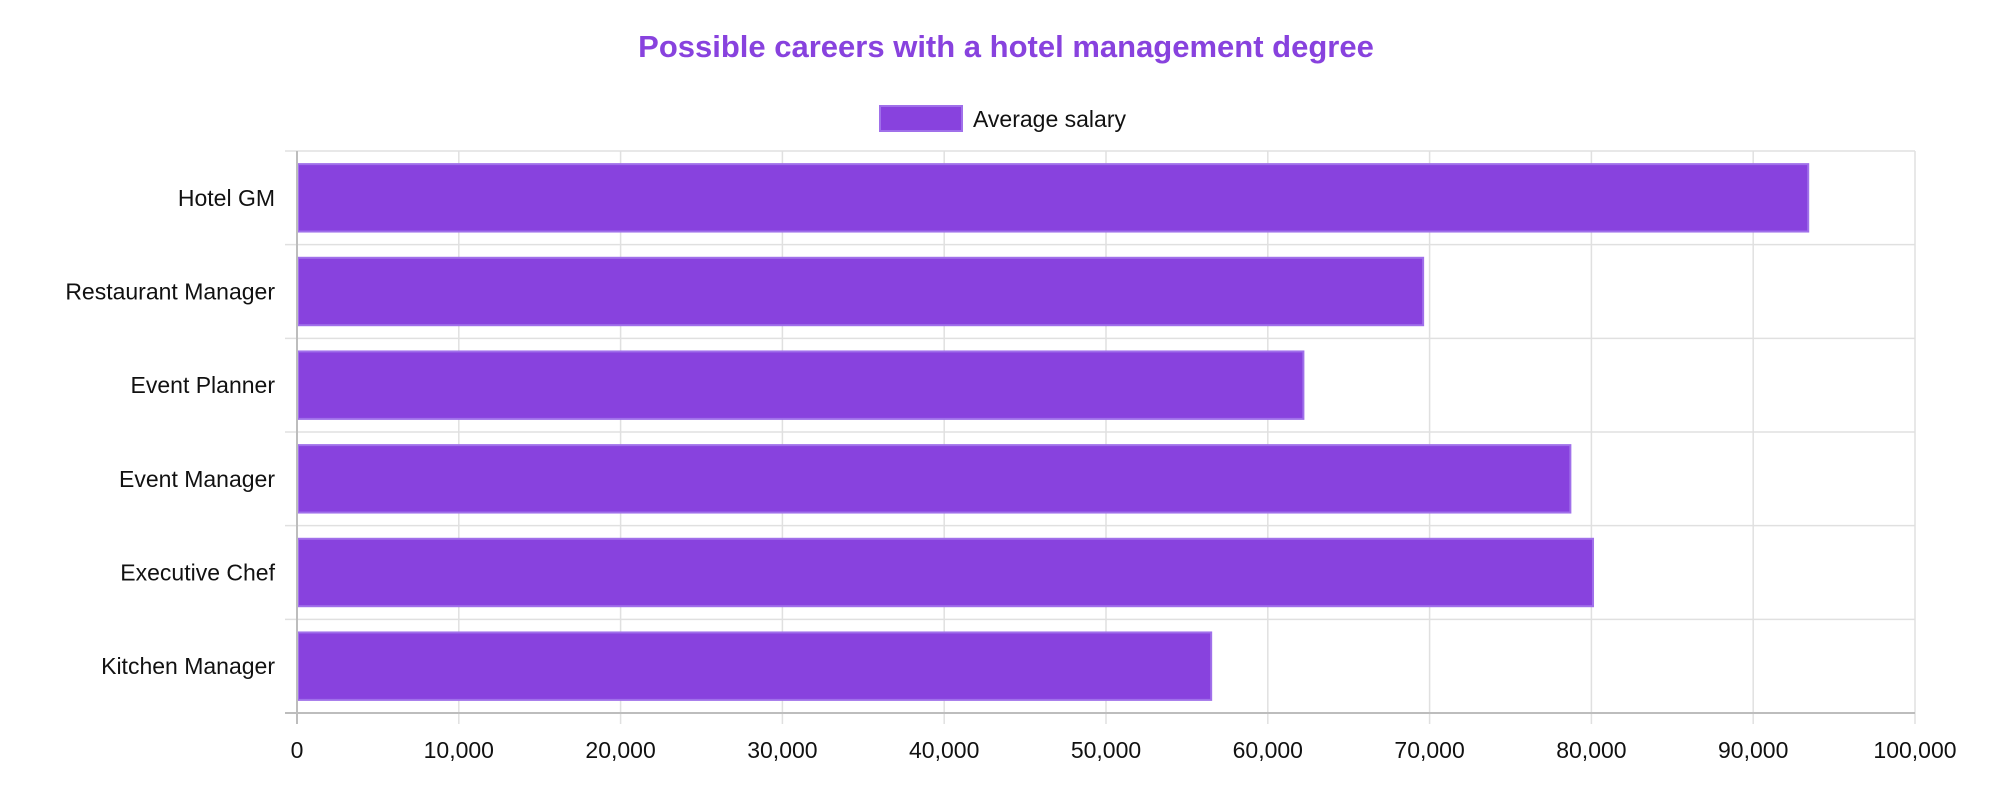 The image size is (1998, 808). I want to click on category-label: Event Manager, so click(197, 479).